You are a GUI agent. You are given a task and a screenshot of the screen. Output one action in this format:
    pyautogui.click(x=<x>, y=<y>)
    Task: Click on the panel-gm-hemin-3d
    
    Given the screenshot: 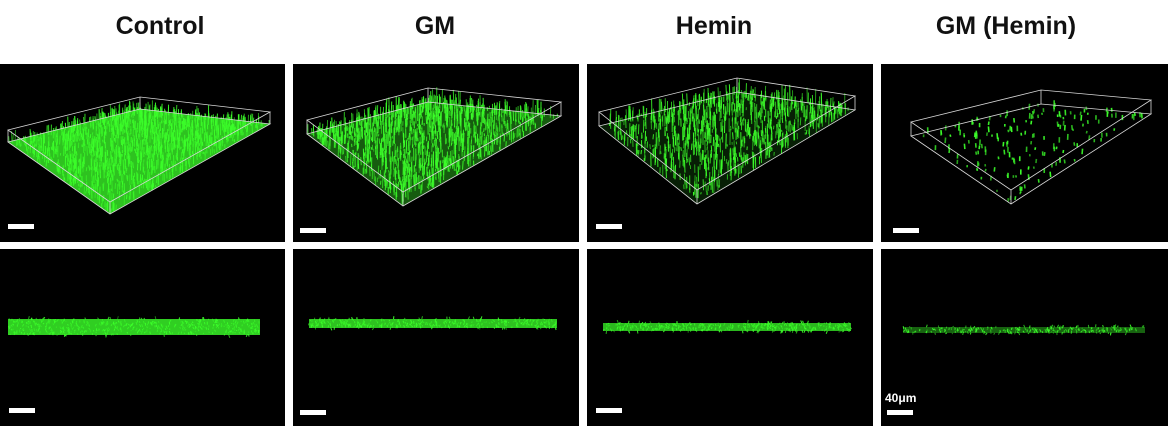 What is the action you would take?
    pyautogui.click(x=1024, y=153)
    